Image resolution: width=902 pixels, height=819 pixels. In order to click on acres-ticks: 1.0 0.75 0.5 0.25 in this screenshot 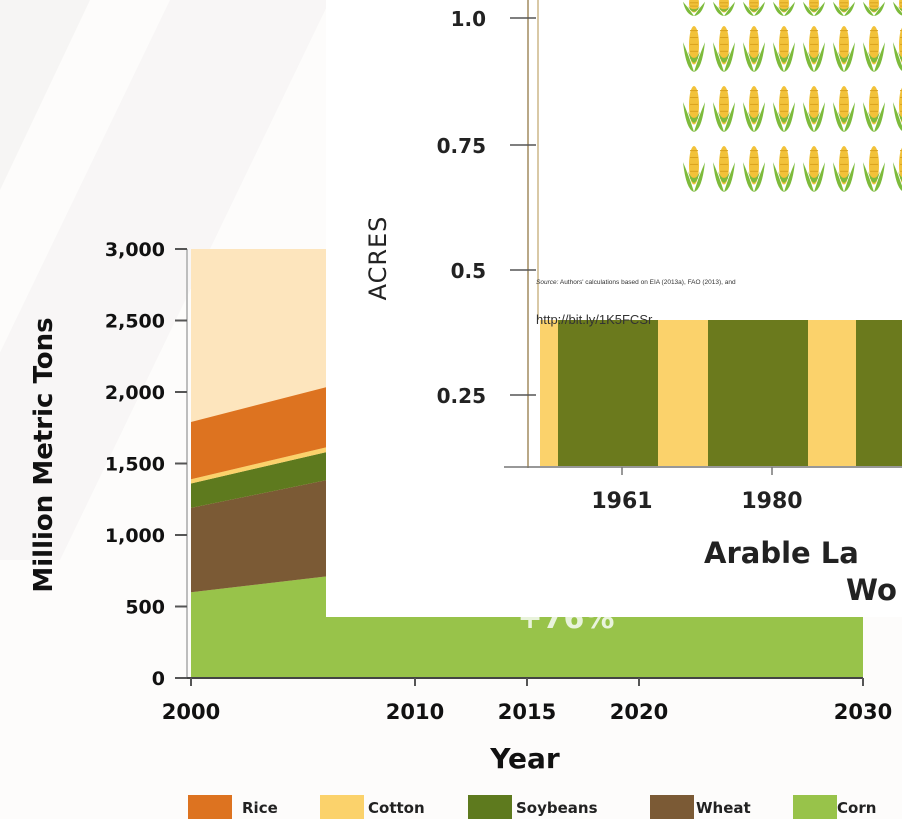, I will do `click(486, 207)`.